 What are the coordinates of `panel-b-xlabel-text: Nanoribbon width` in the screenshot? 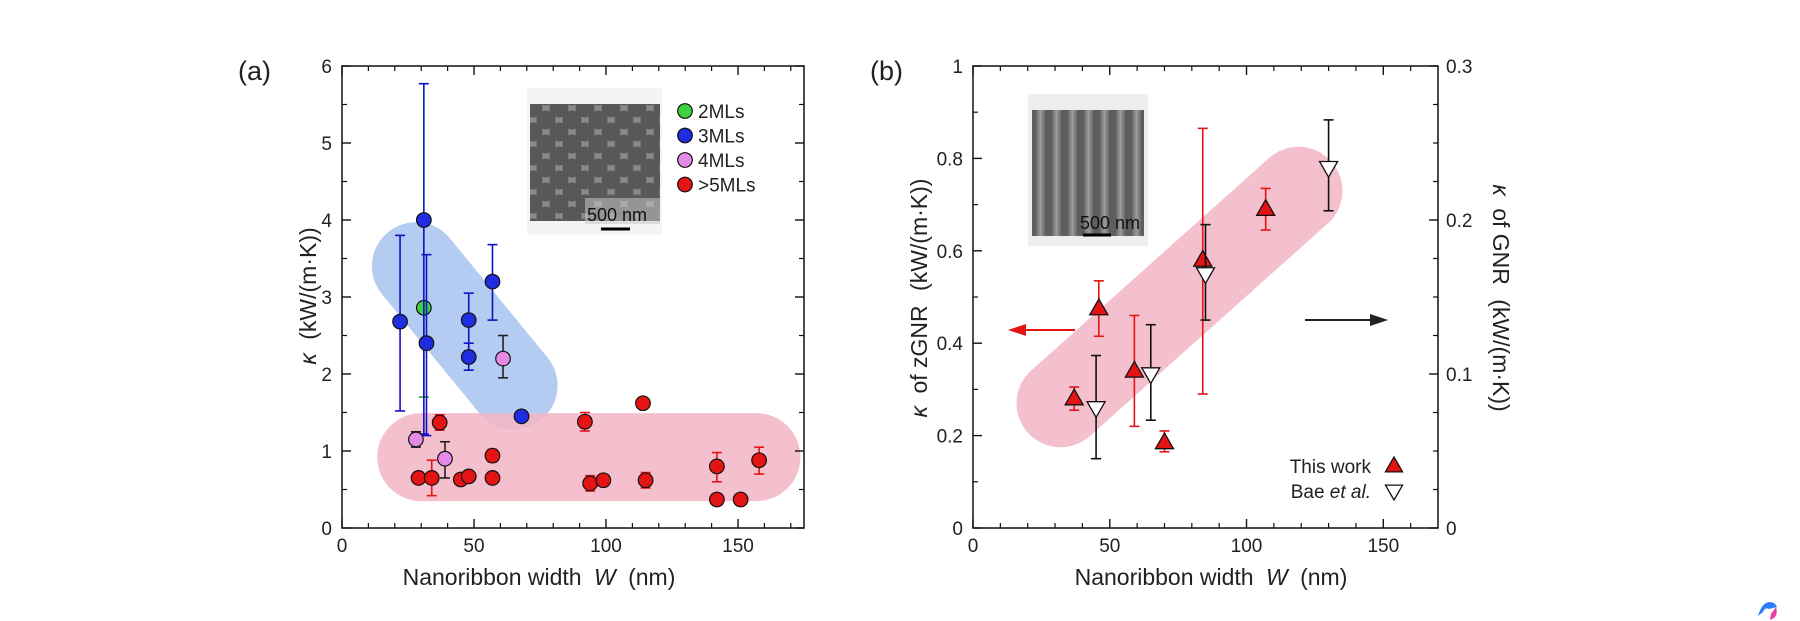 It's located at (1164, 577).